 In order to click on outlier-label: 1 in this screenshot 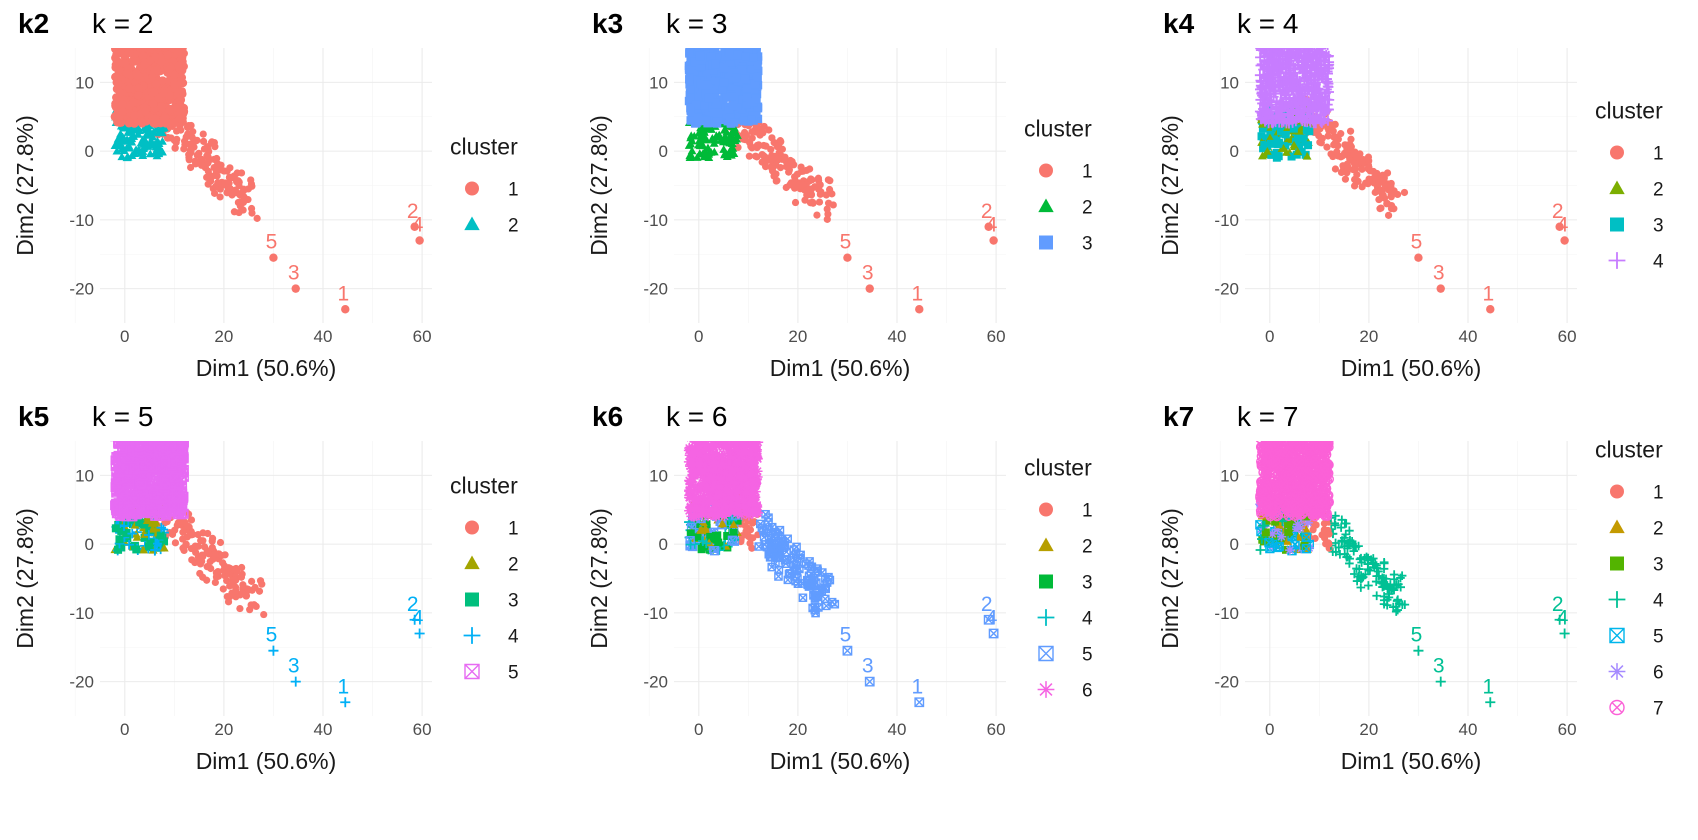, I will do `click(917, 293)`.